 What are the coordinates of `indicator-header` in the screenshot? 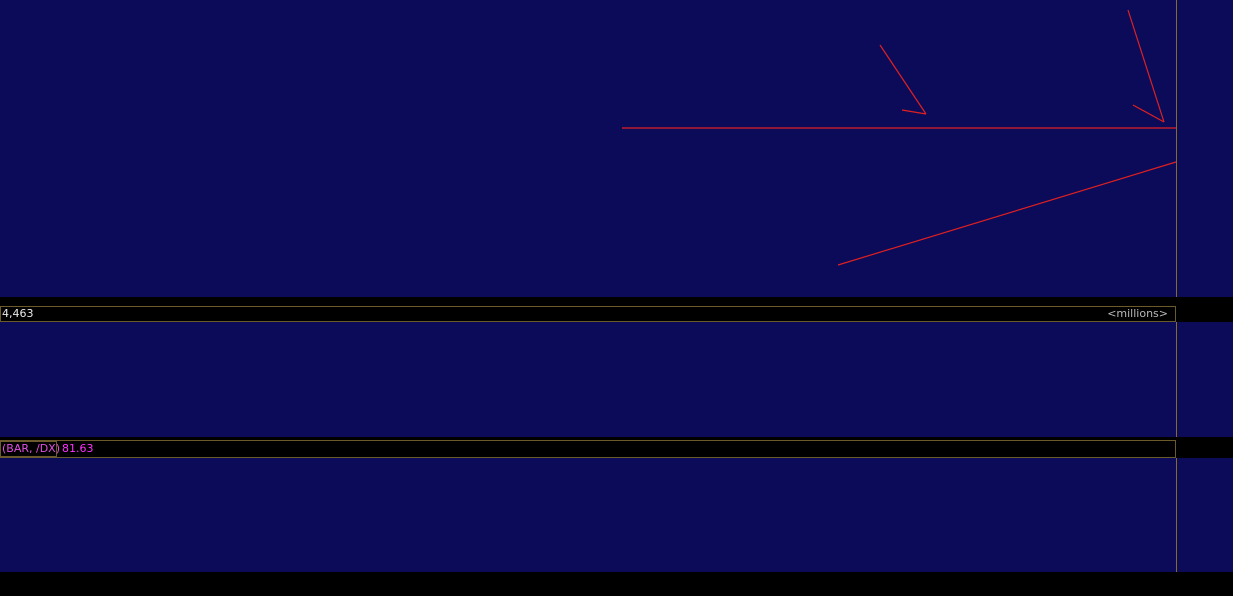 It's located at (588, 449).